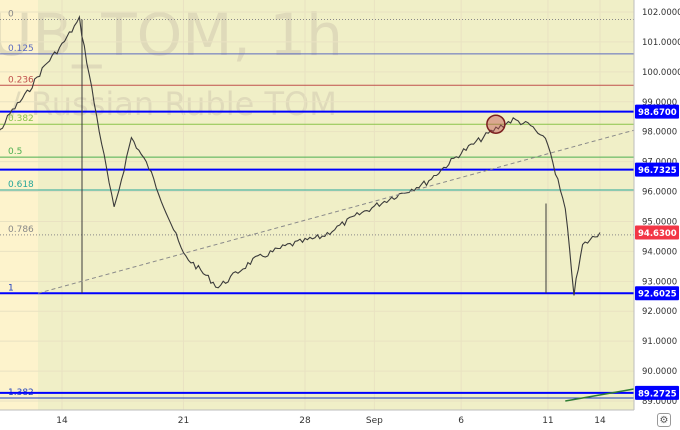 Image resolution: width=680 pixels, height=430 pixels. Describe the element at coordinates (664, 420) in the screenshot. I see `chart-settings-icon: ⚙` at that location.